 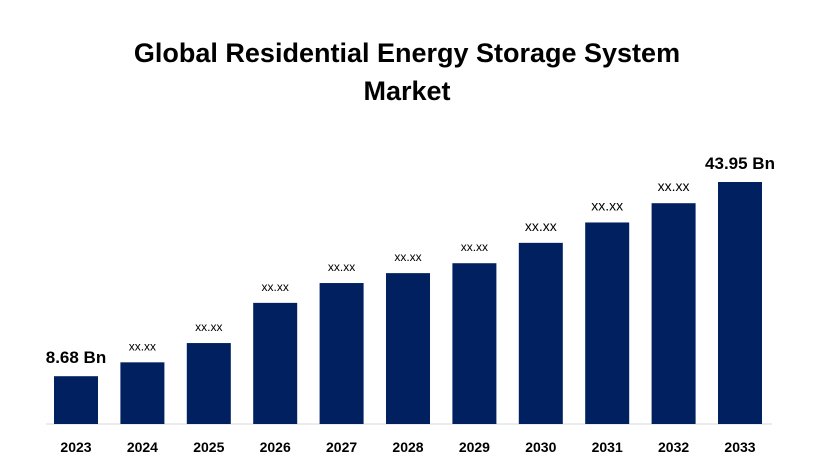 I want to click on bar-2031, so click(x=607, y=323).